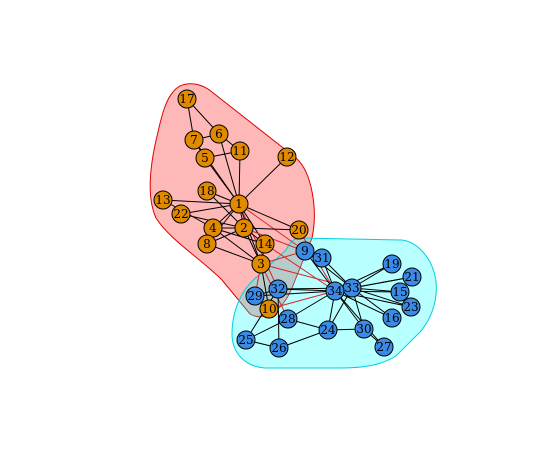  I want to click on node-label-7: 7, so click(194, 140).